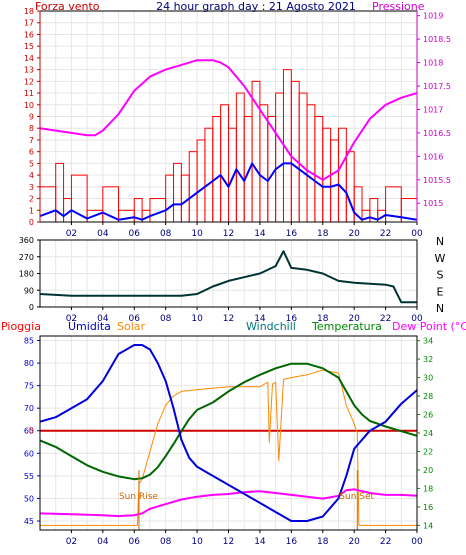  I want to click on y-tick-label: 75, so click(29, 386).